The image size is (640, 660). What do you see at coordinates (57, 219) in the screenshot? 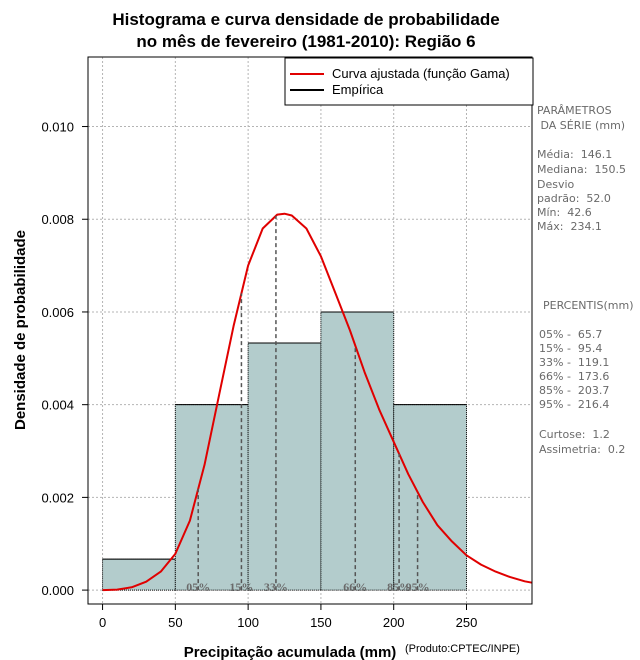
I see `y-tick-label: 0.008` at bounding box center [57, 219].